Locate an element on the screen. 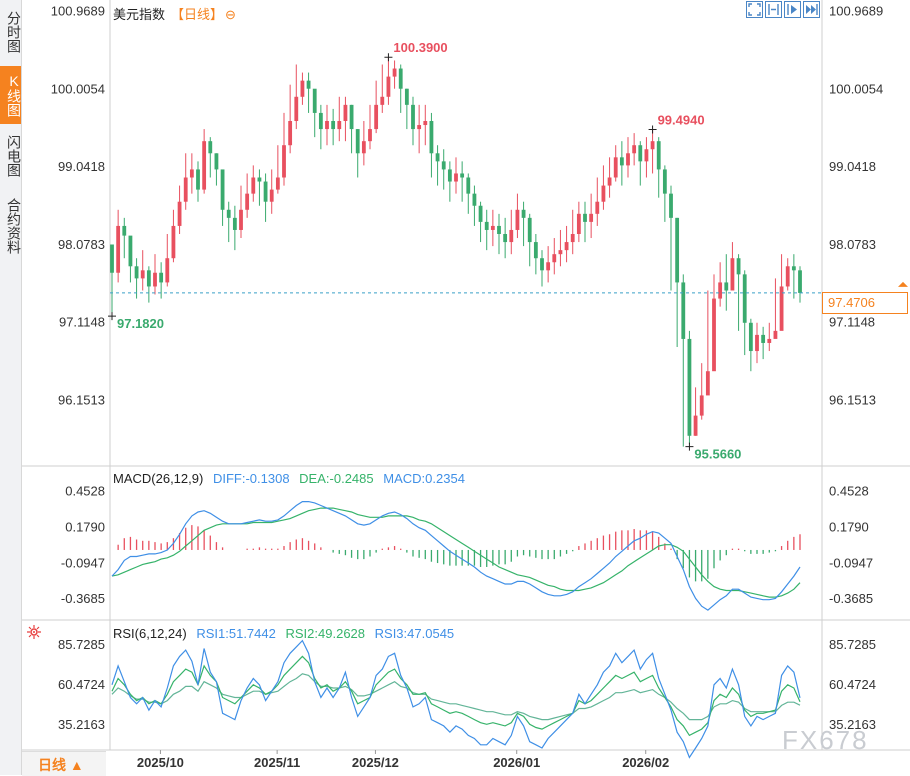  y-tick-label: -0.3685 is located at coordinates (851, 598).